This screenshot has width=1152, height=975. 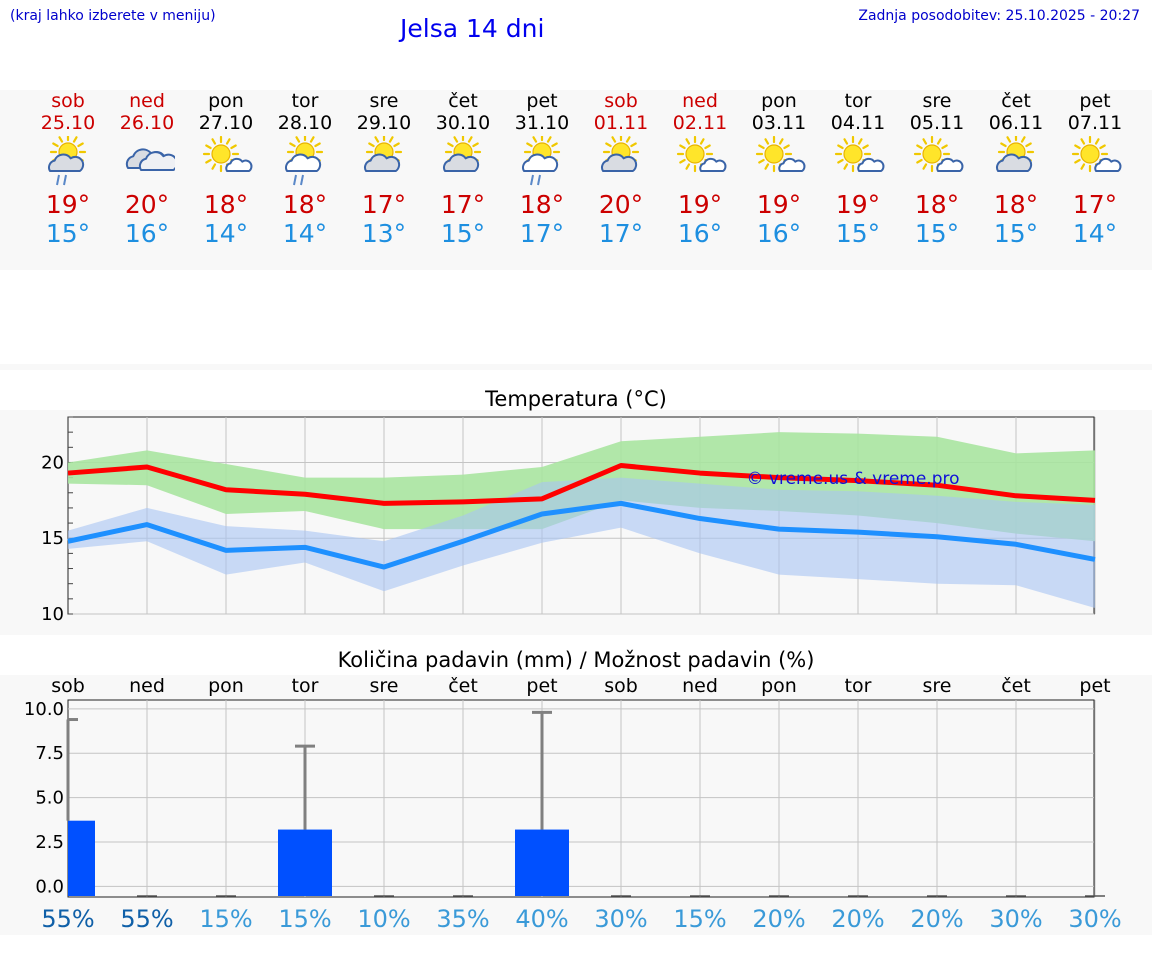 I want to click on min-temperature: 16°, so click(x=700, y=233).